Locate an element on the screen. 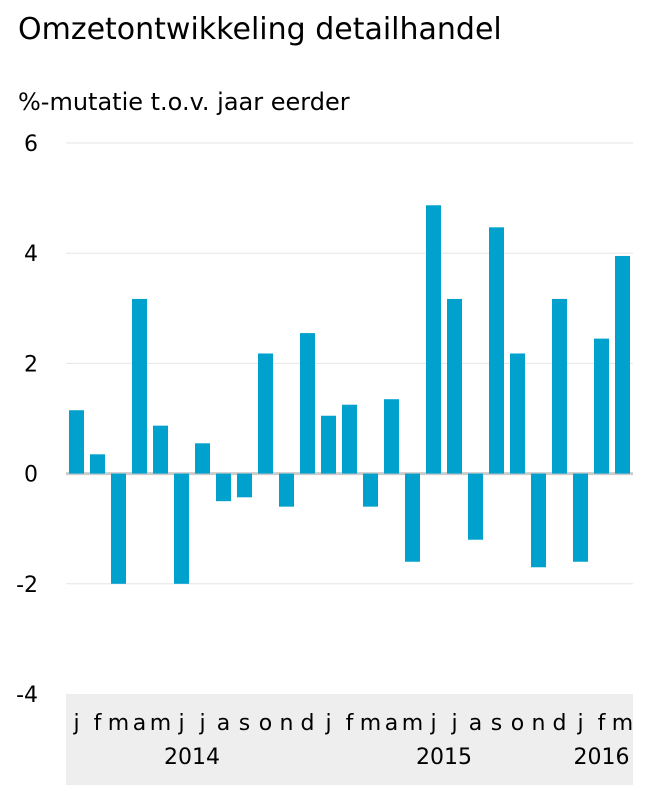 The height and width of the screenshot is (800, 651). chart-title: Omzetontwikkeling detailhandel is located at coordinates (260, 29).